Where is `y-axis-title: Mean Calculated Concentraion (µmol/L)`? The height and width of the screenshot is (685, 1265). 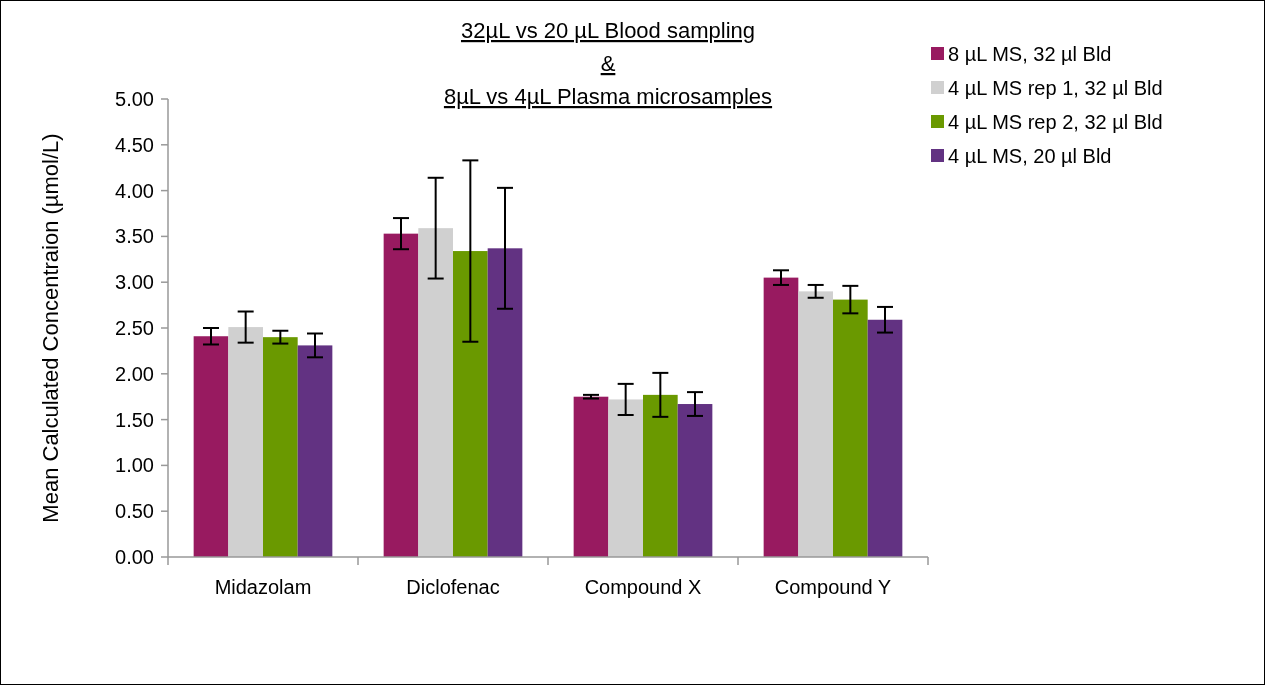 y-axis-title: Mean Calculated Concentraion (µmol/L) is located at coordinates (50, 328).